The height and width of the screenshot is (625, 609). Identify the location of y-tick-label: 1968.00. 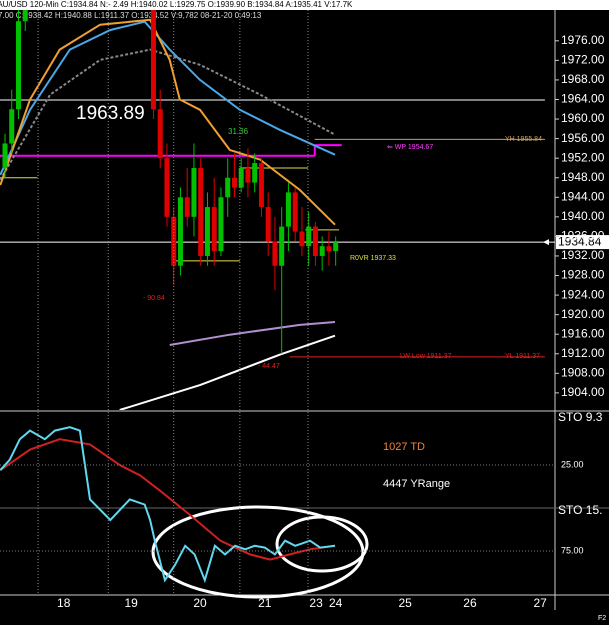
(583, 79).